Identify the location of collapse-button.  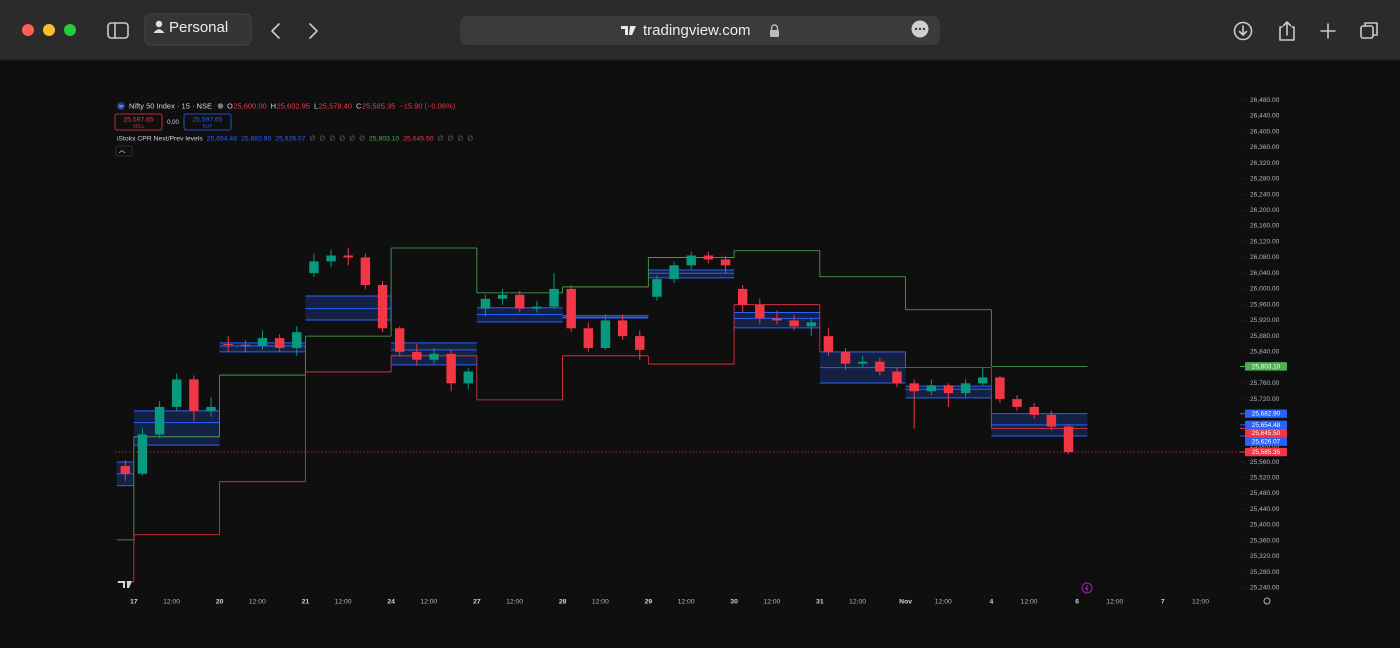
(124, 151).